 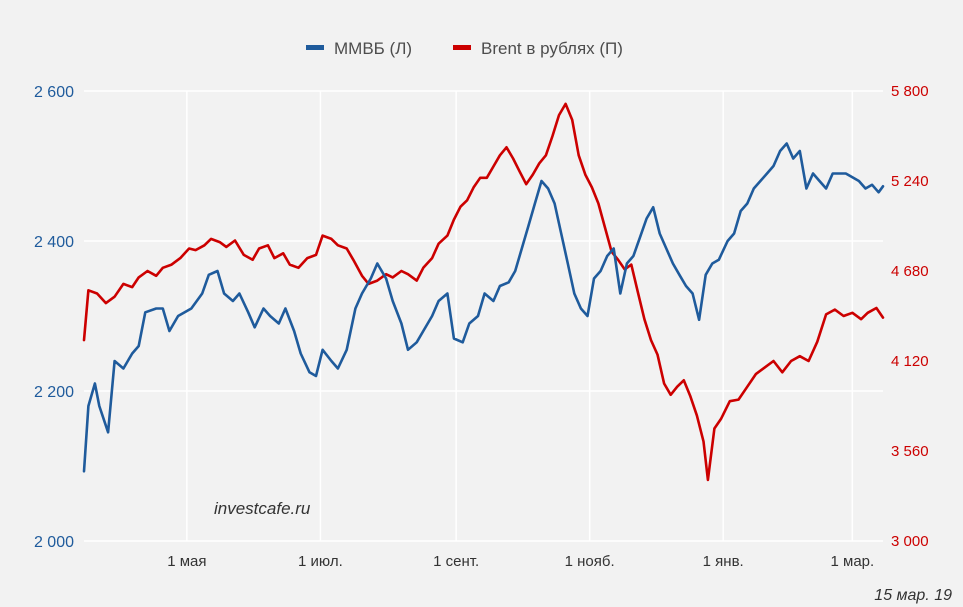 What do you see at coordinates (54, 317) in the screenshot?
I see `y-axis-left: 2 000 2 200 2 400 2 600` at bounding box center [54, 317].